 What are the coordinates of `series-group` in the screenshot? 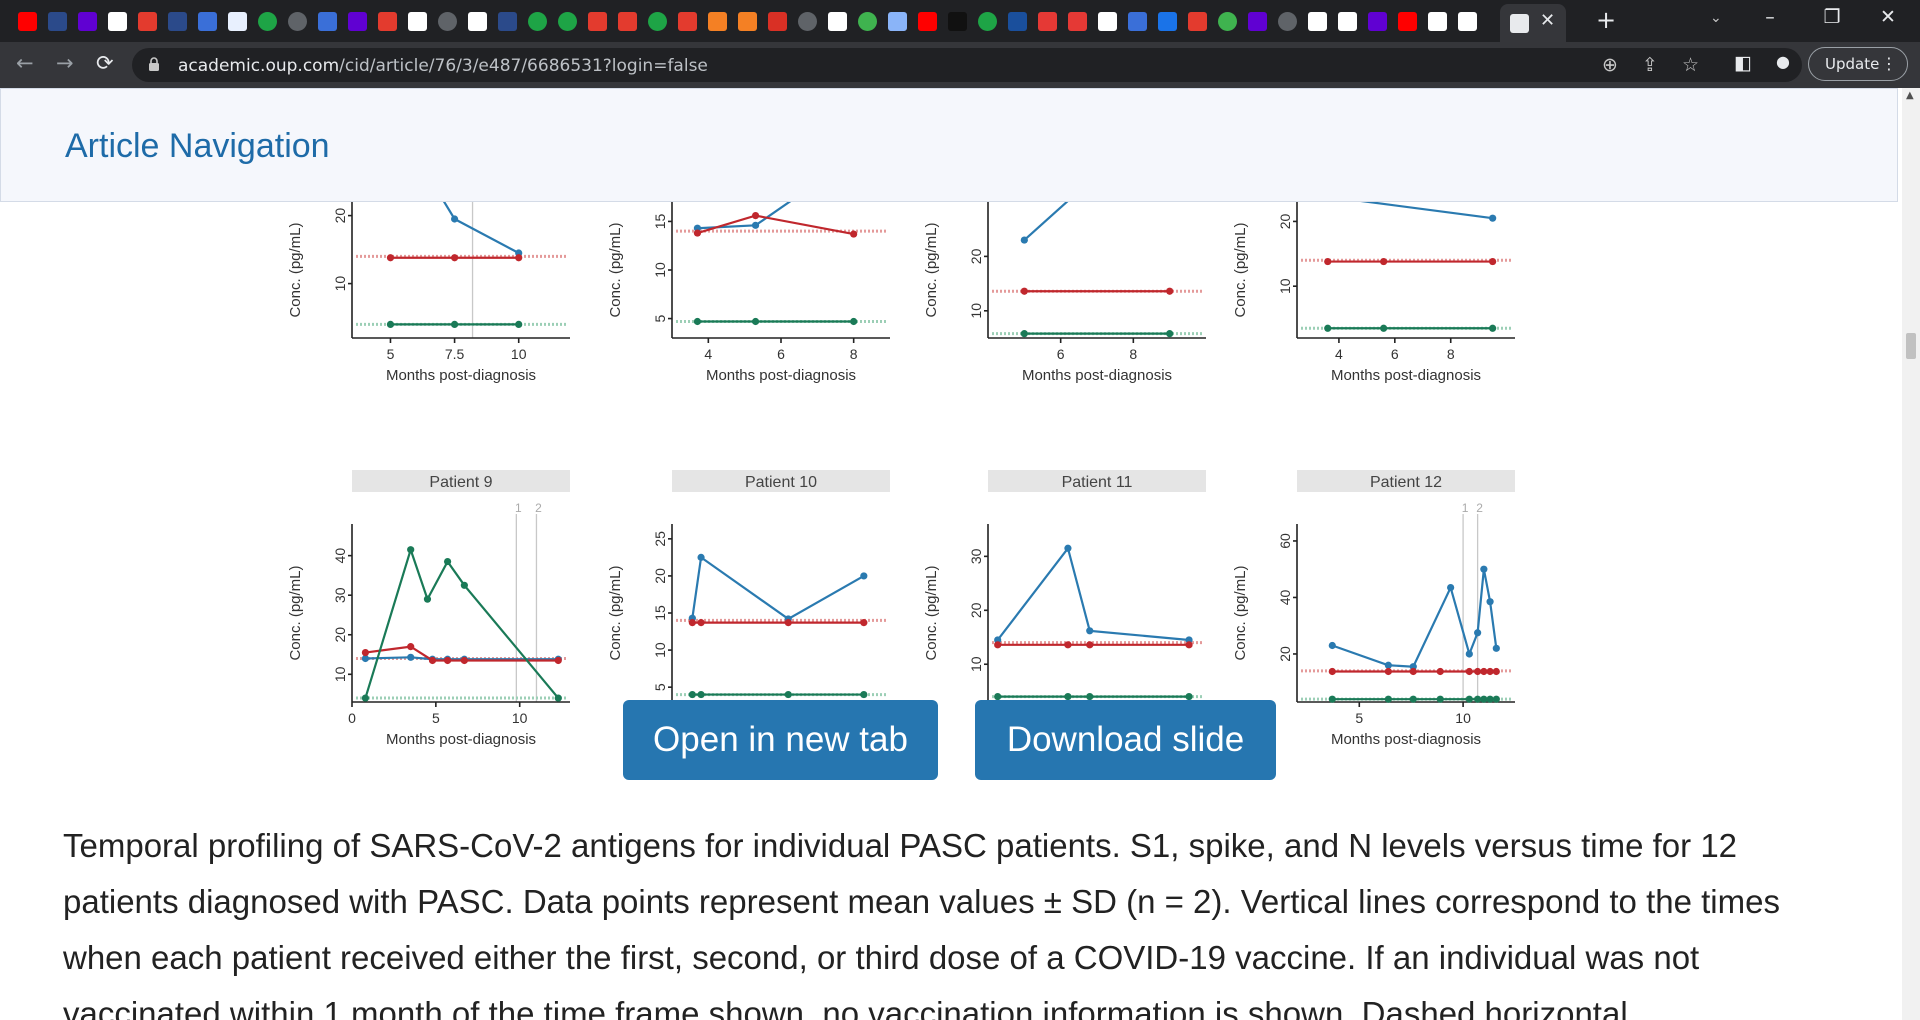 It's located at (461, 624).